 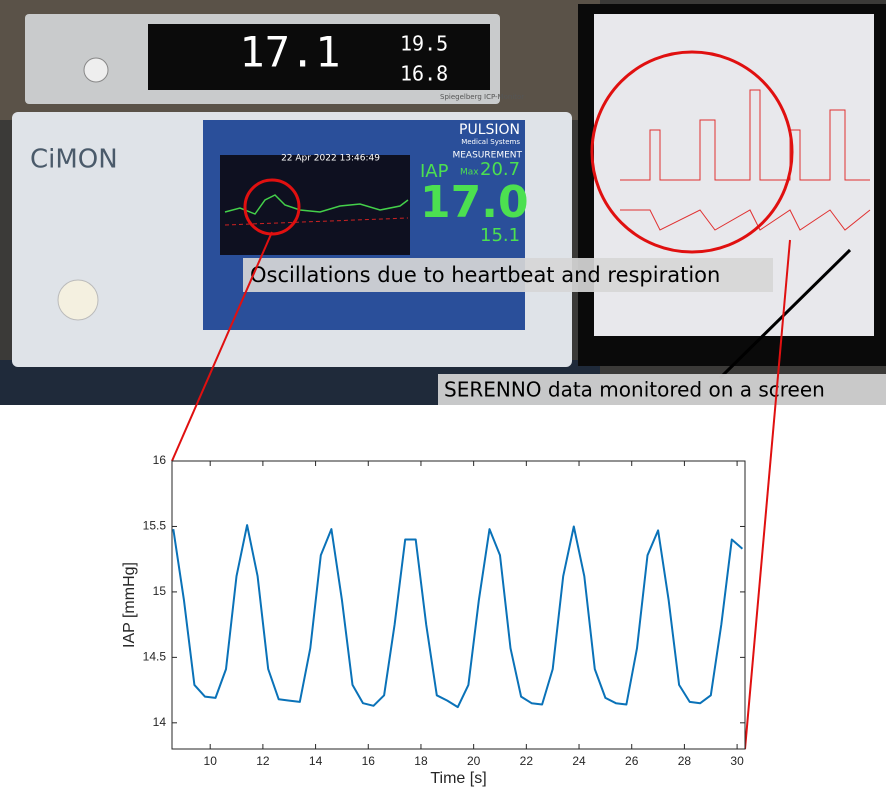 What do you see at coordinates (469, 173) in the screenshot?
I see `max-label: Max` at bounding box center [469, 173].